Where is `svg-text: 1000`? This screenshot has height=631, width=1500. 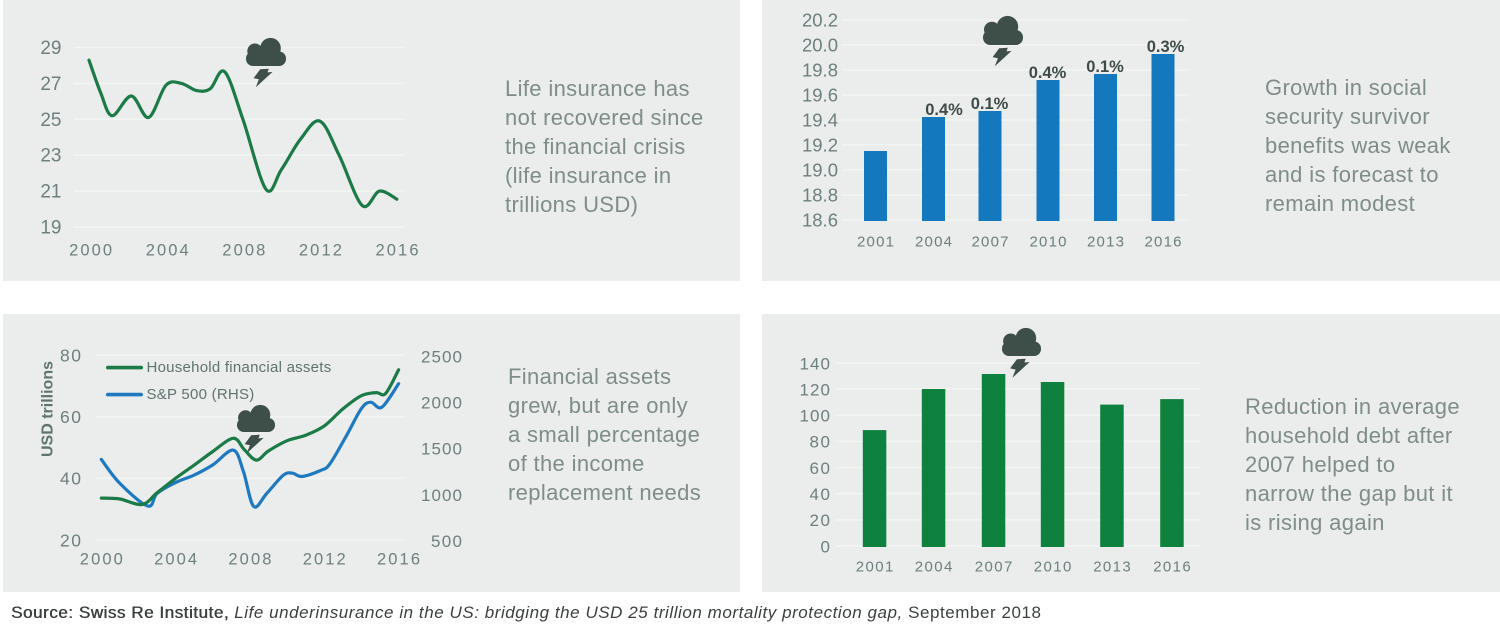 svg-text: 1000 is located at coordinates (441, 495).